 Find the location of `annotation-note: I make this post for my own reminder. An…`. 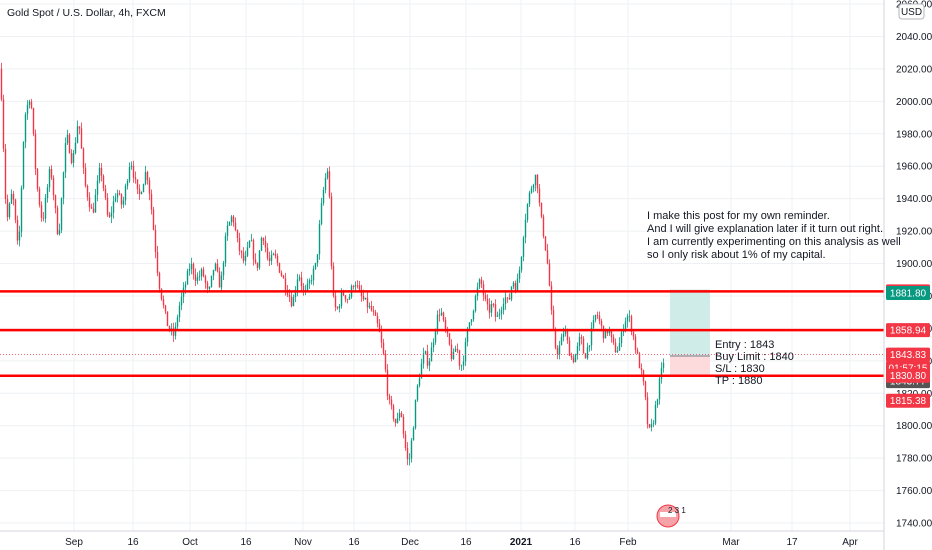

annotation-note: I make this post for my own reminder. An… is located at coordinates (774, 235).